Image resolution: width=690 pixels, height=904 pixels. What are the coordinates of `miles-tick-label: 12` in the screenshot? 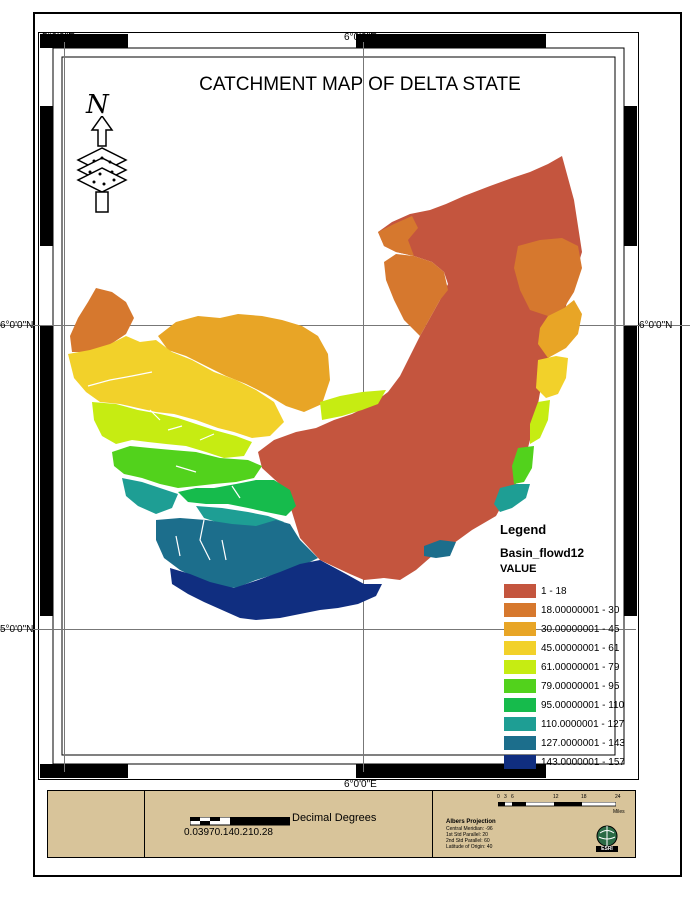 It's located at (556, 797).